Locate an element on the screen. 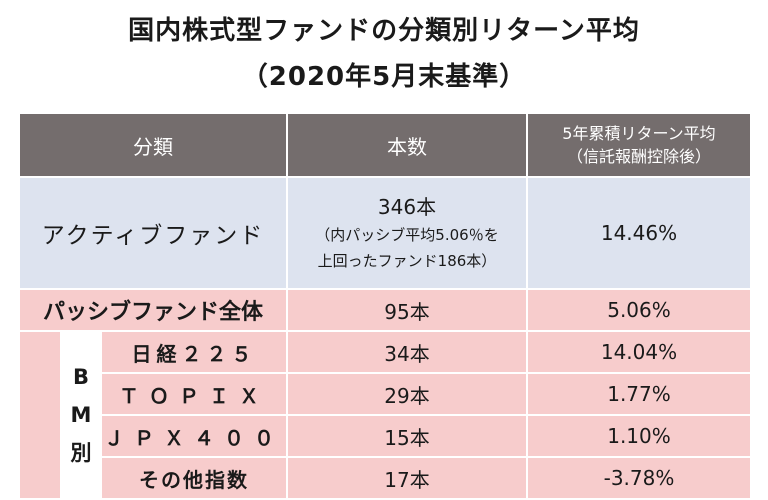 The image size is (768, 500). sub-row-label: ＪＰＸ４００ is located at coordinates (194, 437).